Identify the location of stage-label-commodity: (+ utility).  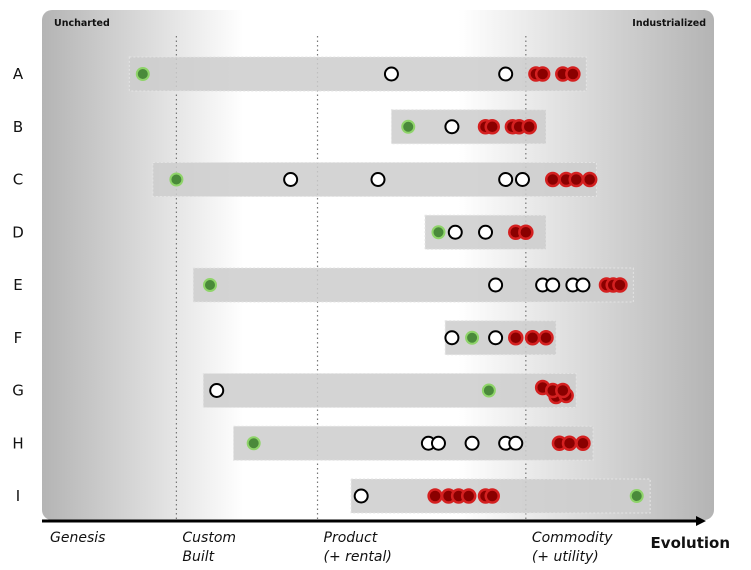
(565, 557).